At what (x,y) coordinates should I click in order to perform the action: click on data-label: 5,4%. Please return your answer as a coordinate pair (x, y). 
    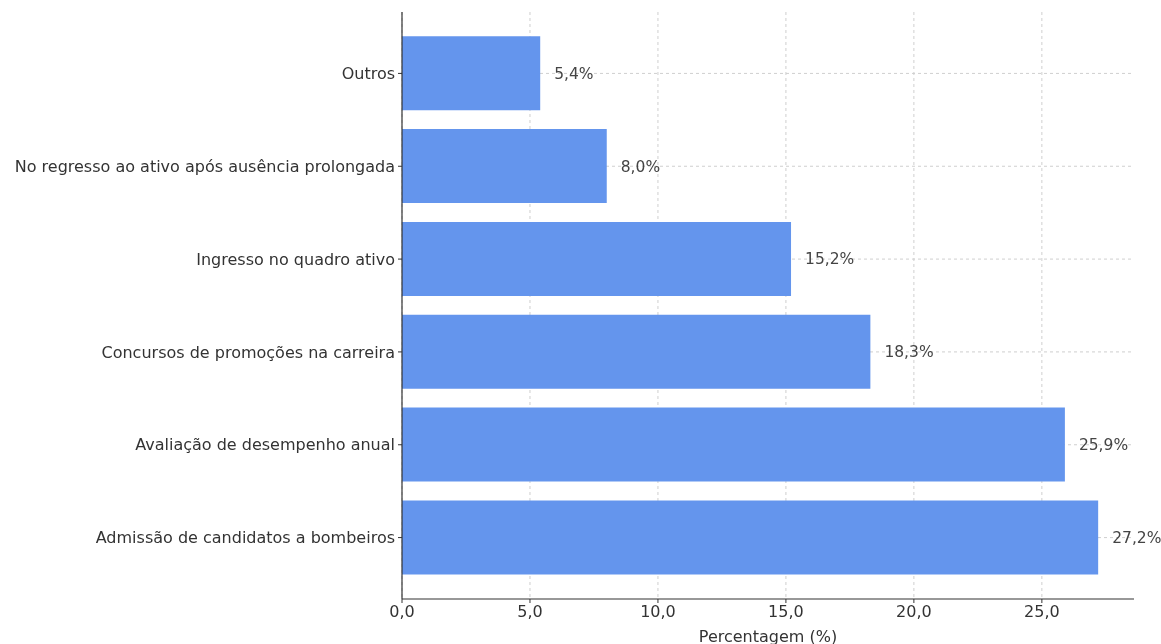
    Looking at the image, I should click on (574, 73).